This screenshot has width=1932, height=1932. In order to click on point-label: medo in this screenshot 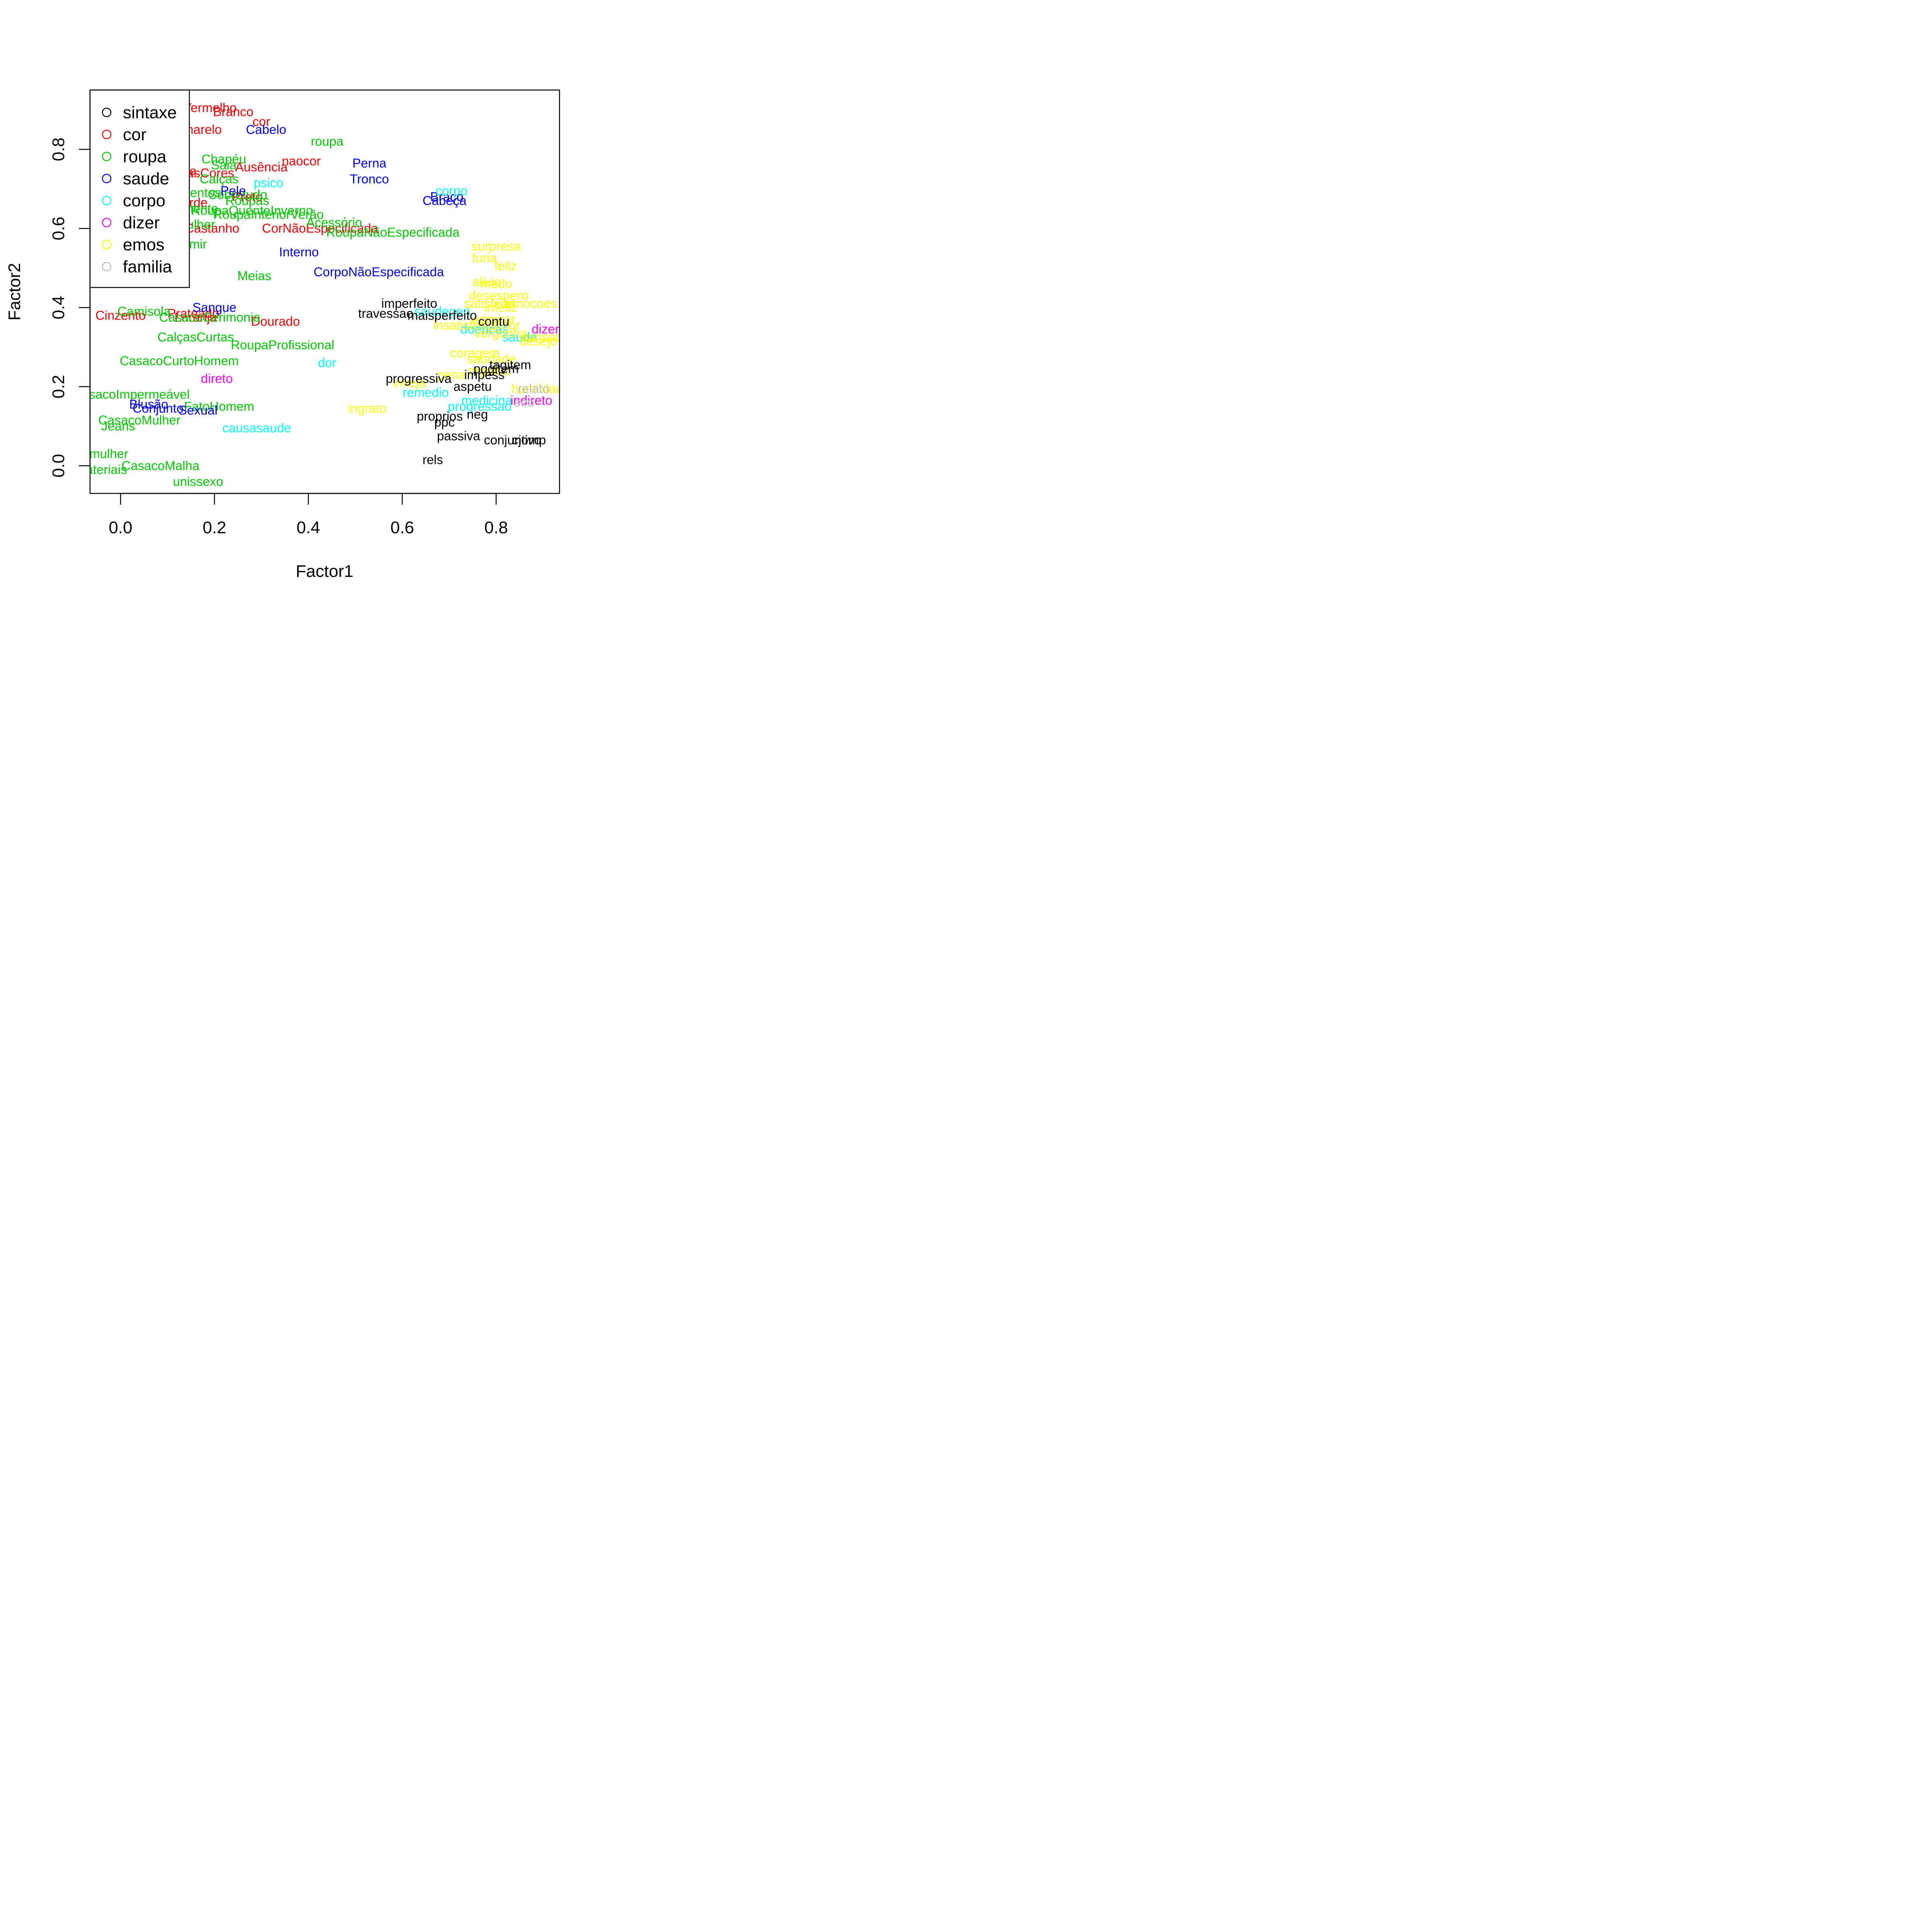, I will do `click(496, 284)`.